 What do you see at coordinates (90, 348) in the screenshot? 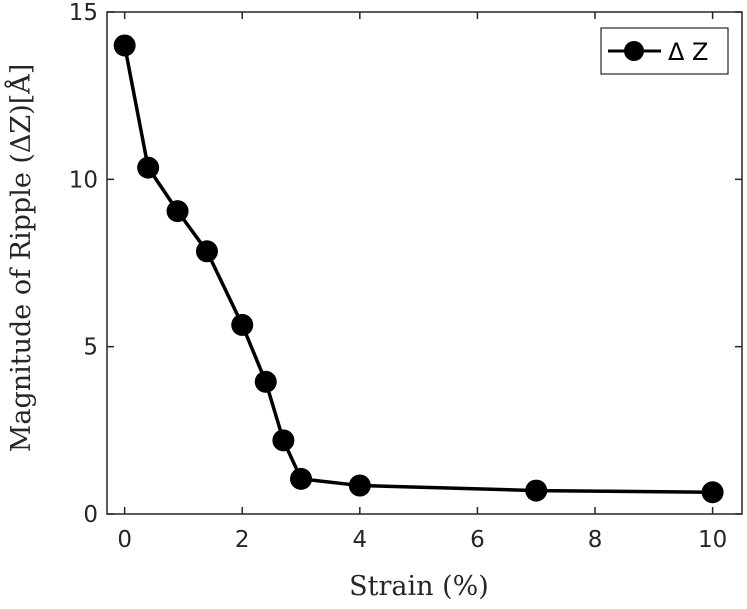
I see `y-tick-label: 5` at bounding box center [90, 348].